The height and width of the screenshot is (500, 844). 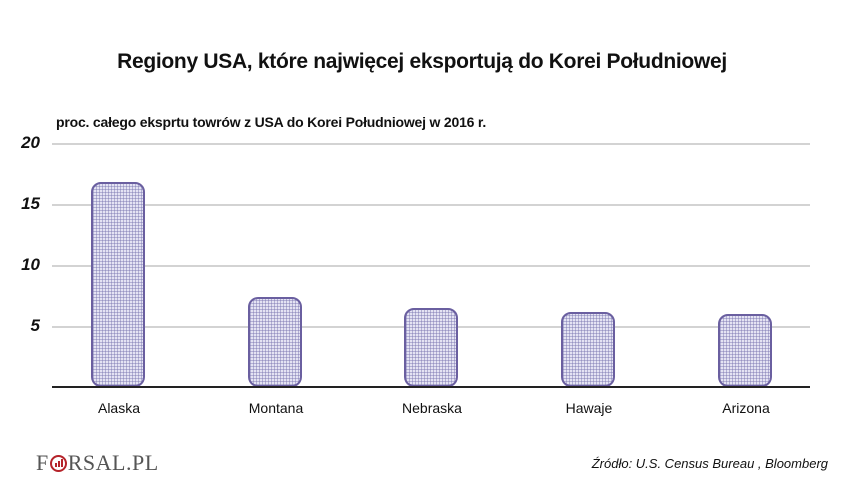 What do you see at coordinates (745, 350) in the screenshot?
I see `bar-arizona` at bounding box center [745, 350].